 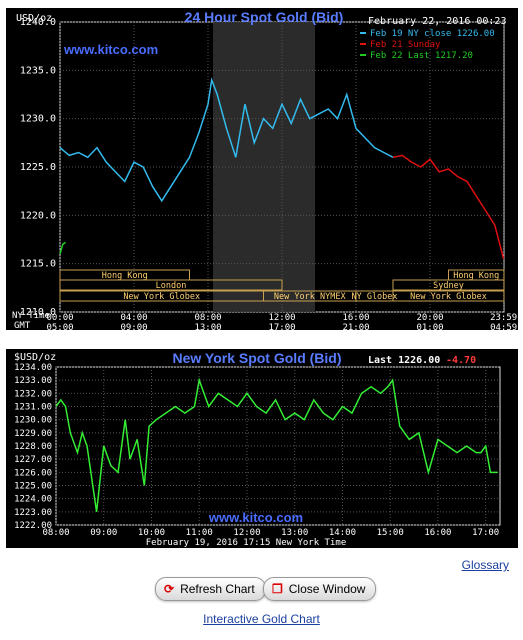 I want to click on x-tick-label: 15:00, so click(x=390, y=533).